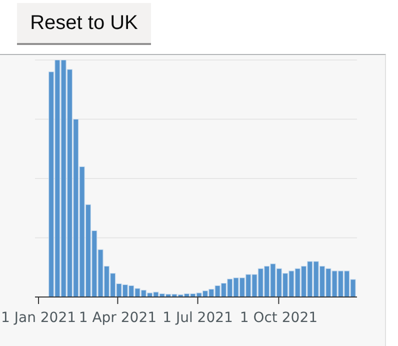 This screenshot has height=346, width=398. I want to click on x-tick-label: 1 Oct 2021, so click(279, 318).